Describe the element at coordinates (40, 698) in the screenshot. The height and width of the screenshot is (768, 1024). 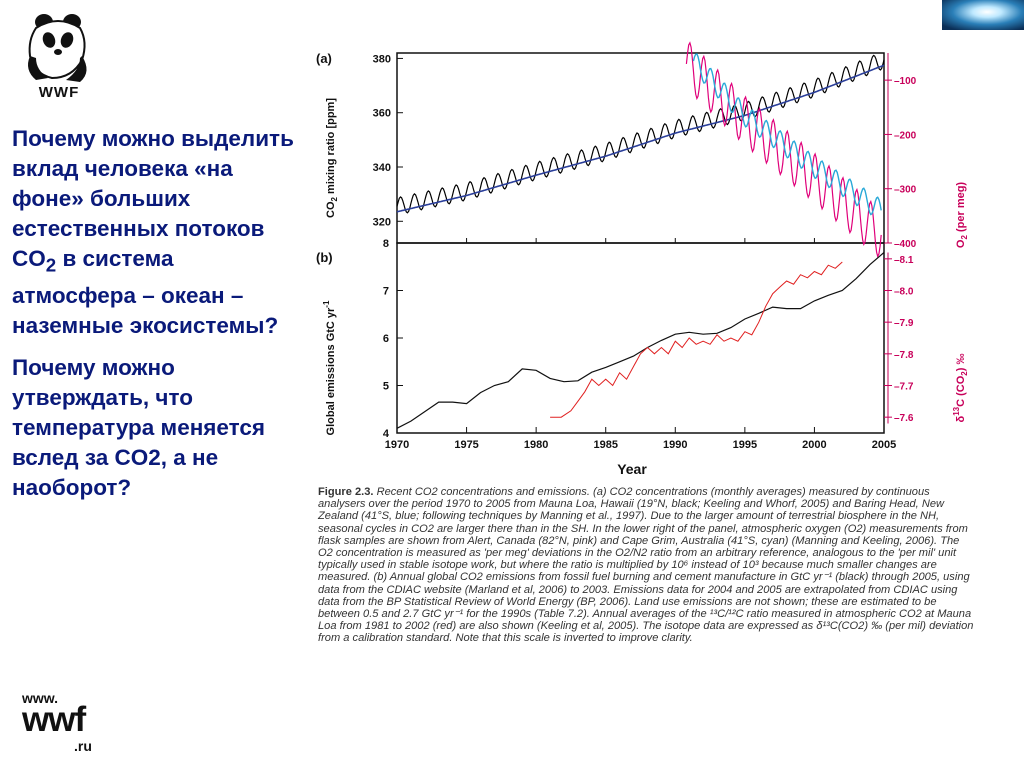
I see `website-www: www.` at that location.